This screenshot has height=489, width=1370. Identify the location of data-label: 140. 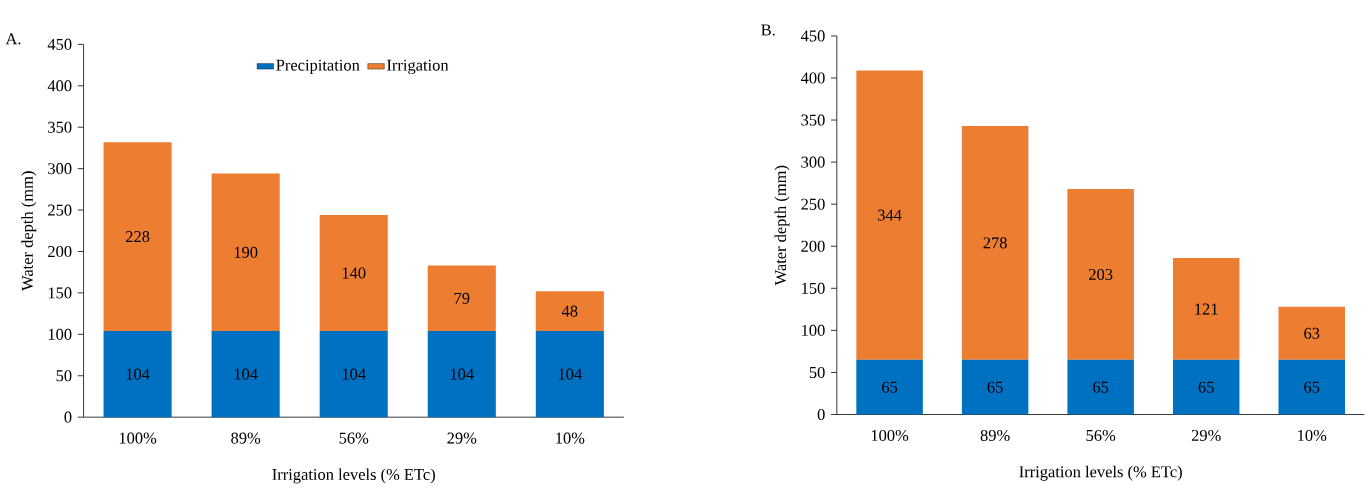
(354, 273).